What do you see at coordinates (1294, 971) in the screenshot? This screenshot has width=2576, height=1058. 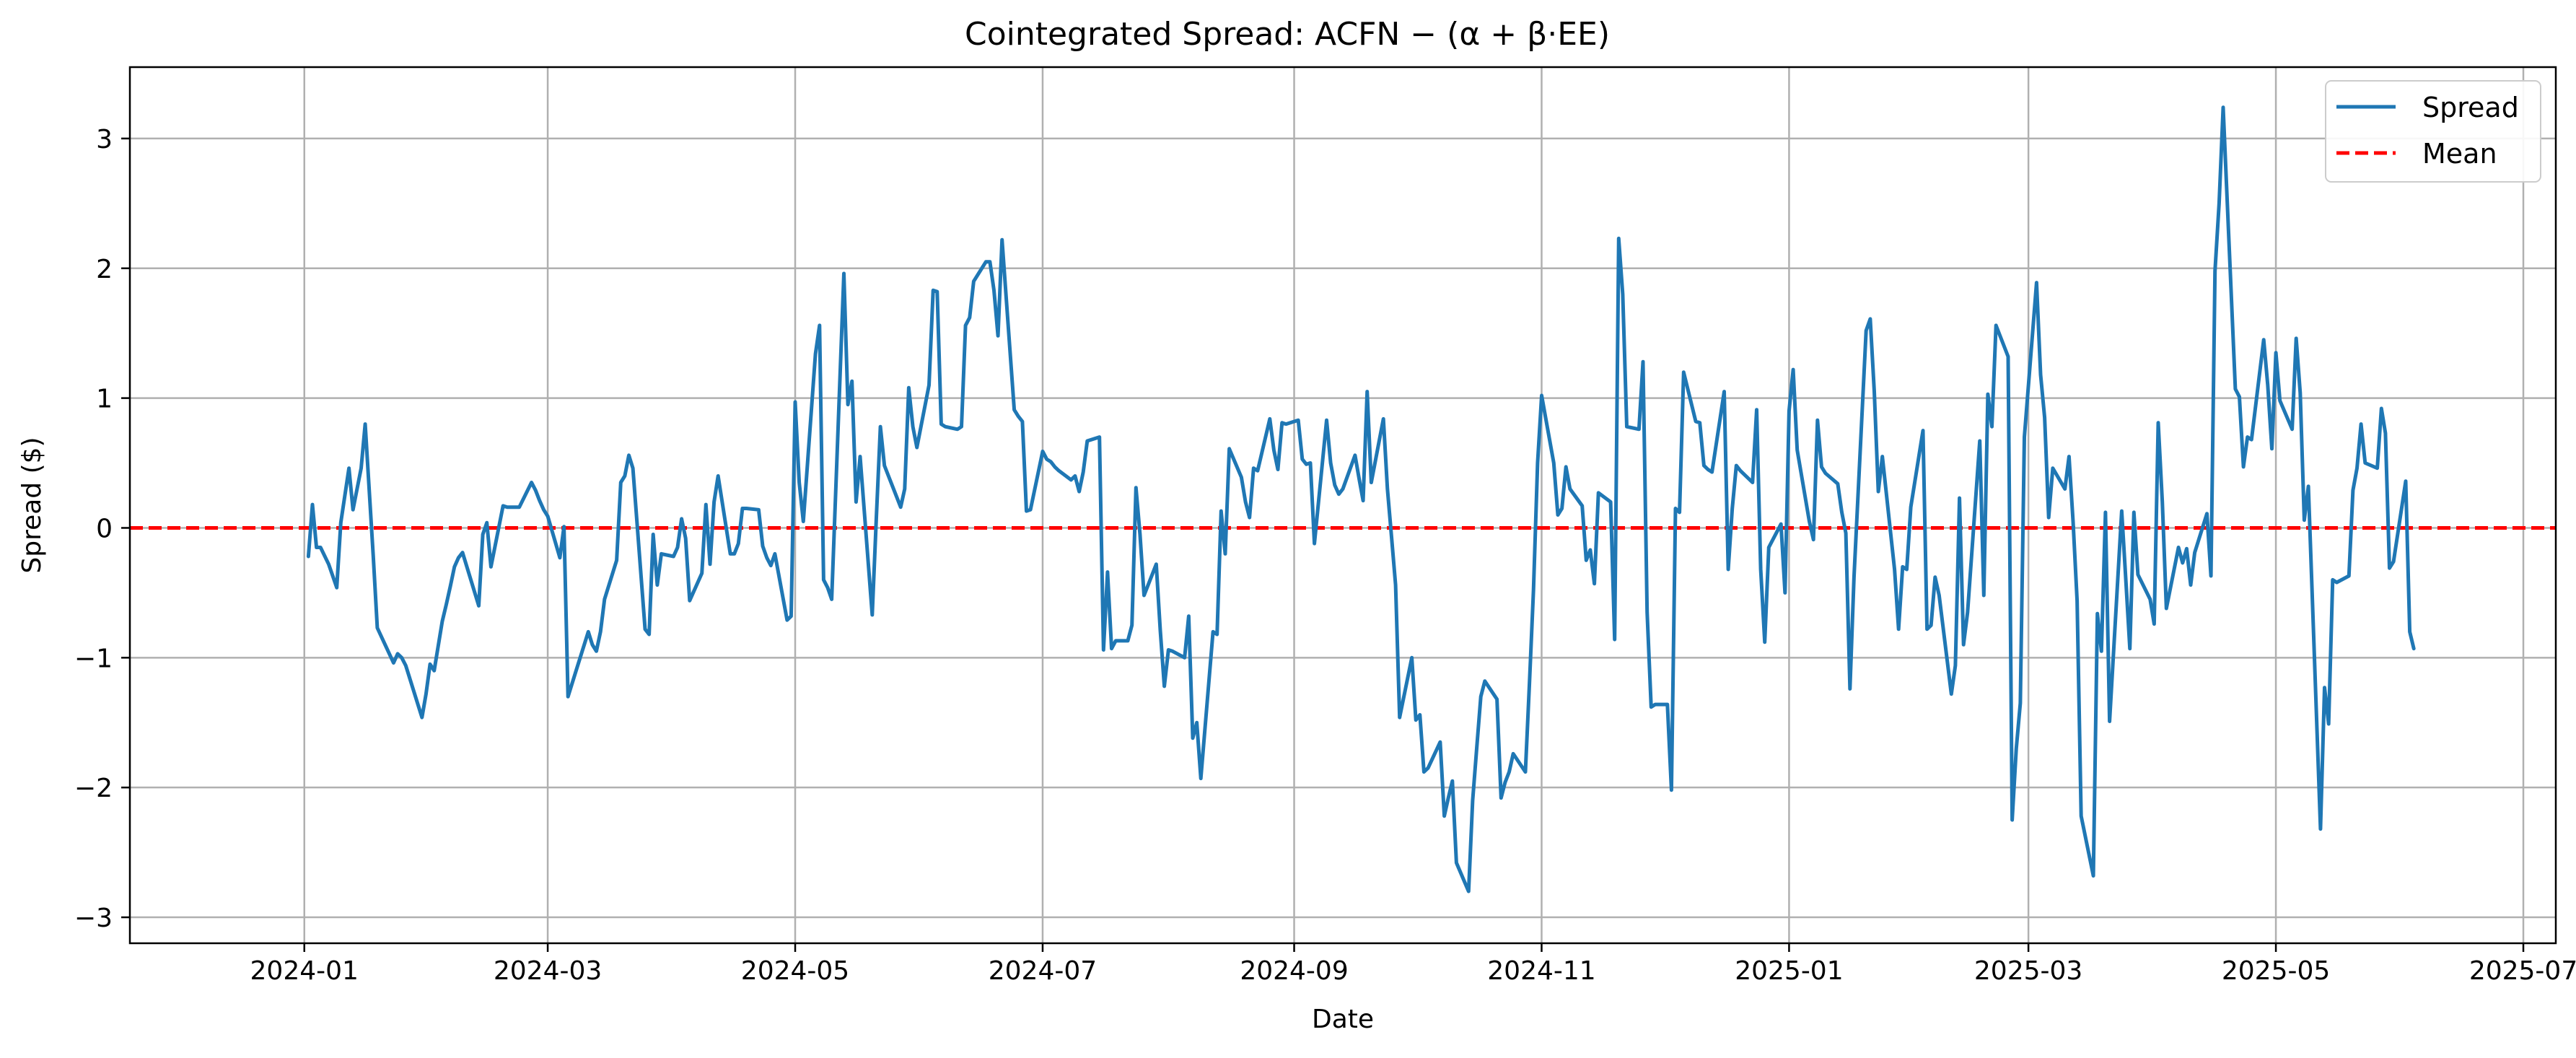 I see `x-tick-label: 2024-09` at bounding box center [1294, 971].